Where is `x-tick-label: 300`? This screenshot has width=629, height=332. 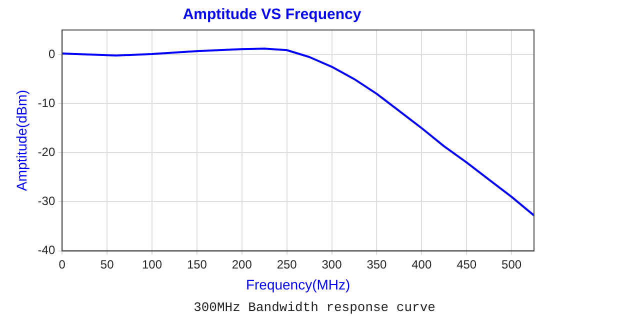
x-tick-label: 300 is located at coordinates (332, 264).